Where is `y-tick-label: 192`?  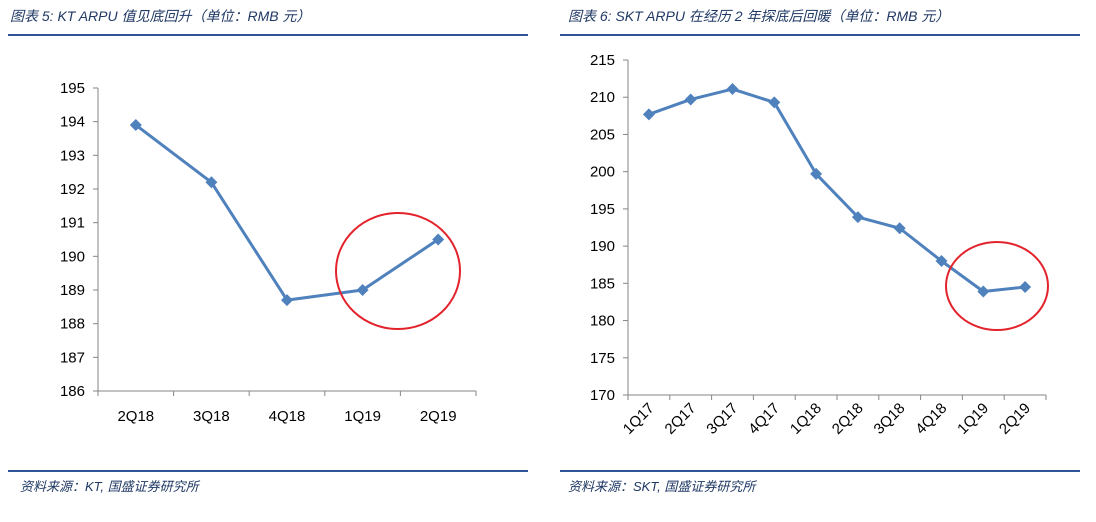
y-tick-label: 192 is located at coordinates (72, 189).